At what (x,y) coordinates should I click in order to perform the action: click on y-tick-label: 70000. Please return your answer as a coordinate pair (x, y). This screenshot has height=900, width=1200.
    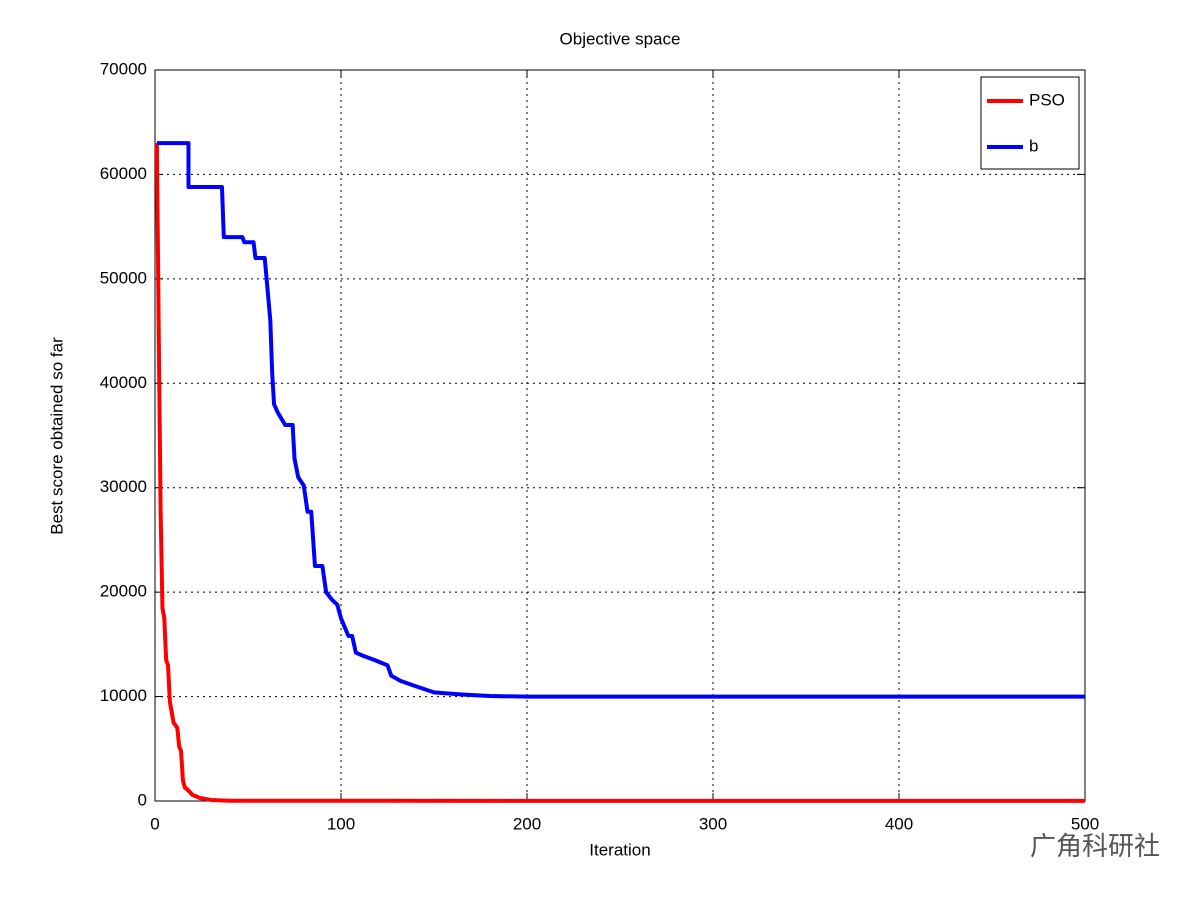
    Looking at the image, I should click on (123, 68).